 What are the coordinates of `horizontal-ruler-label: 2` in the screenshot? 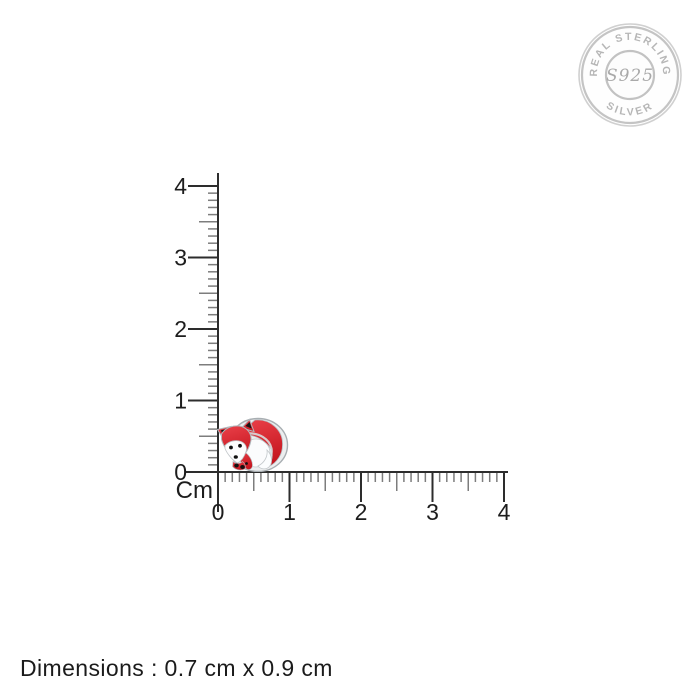 It's located at (361, 512).